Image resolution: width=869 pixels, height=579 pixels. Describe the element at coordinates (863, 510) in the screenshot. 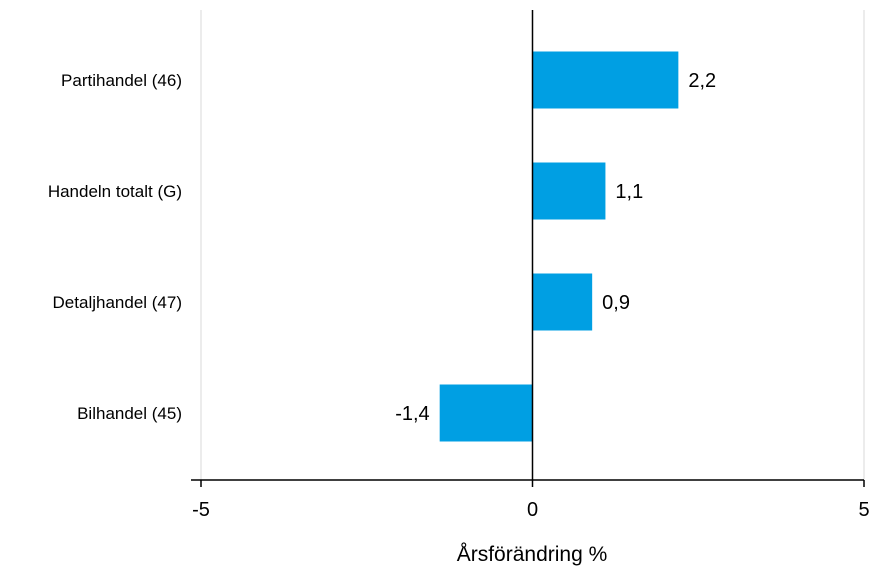

I see `x-tick-label-2: 5` at that location.